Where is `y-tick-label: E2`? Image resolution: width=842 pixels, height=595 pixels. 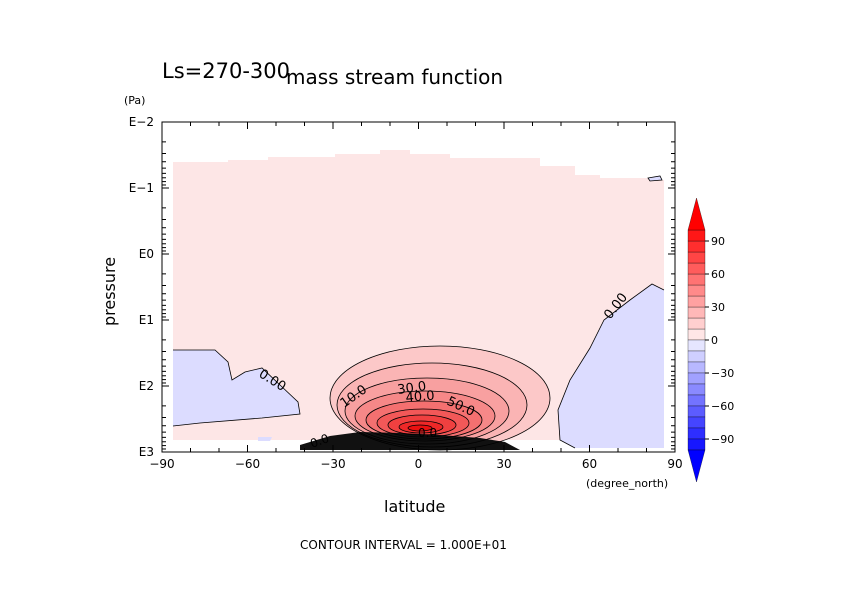
y-tick-label: E2 is located at coordinates (146, 386).